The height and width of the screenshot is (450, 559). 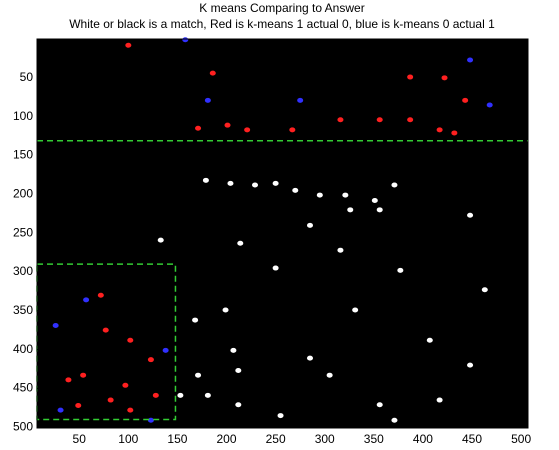 I want to click on dashed-box, so click(x=106, y=342).